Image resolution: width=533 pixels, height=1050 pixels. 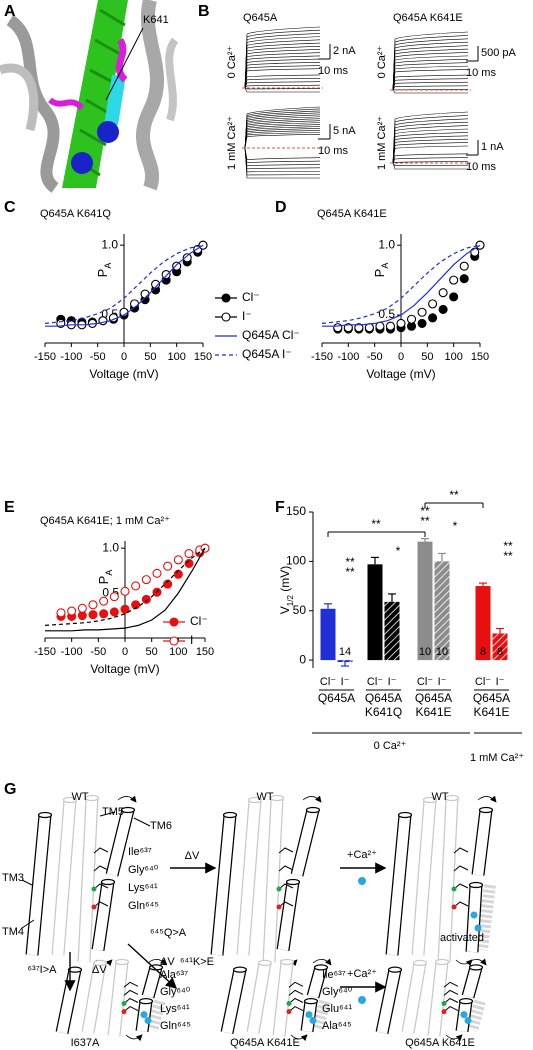 What do you see at coordinates (205, 652) in the screenshot?
I see `x-tick-label: 150` at bounding box center [205, 652].